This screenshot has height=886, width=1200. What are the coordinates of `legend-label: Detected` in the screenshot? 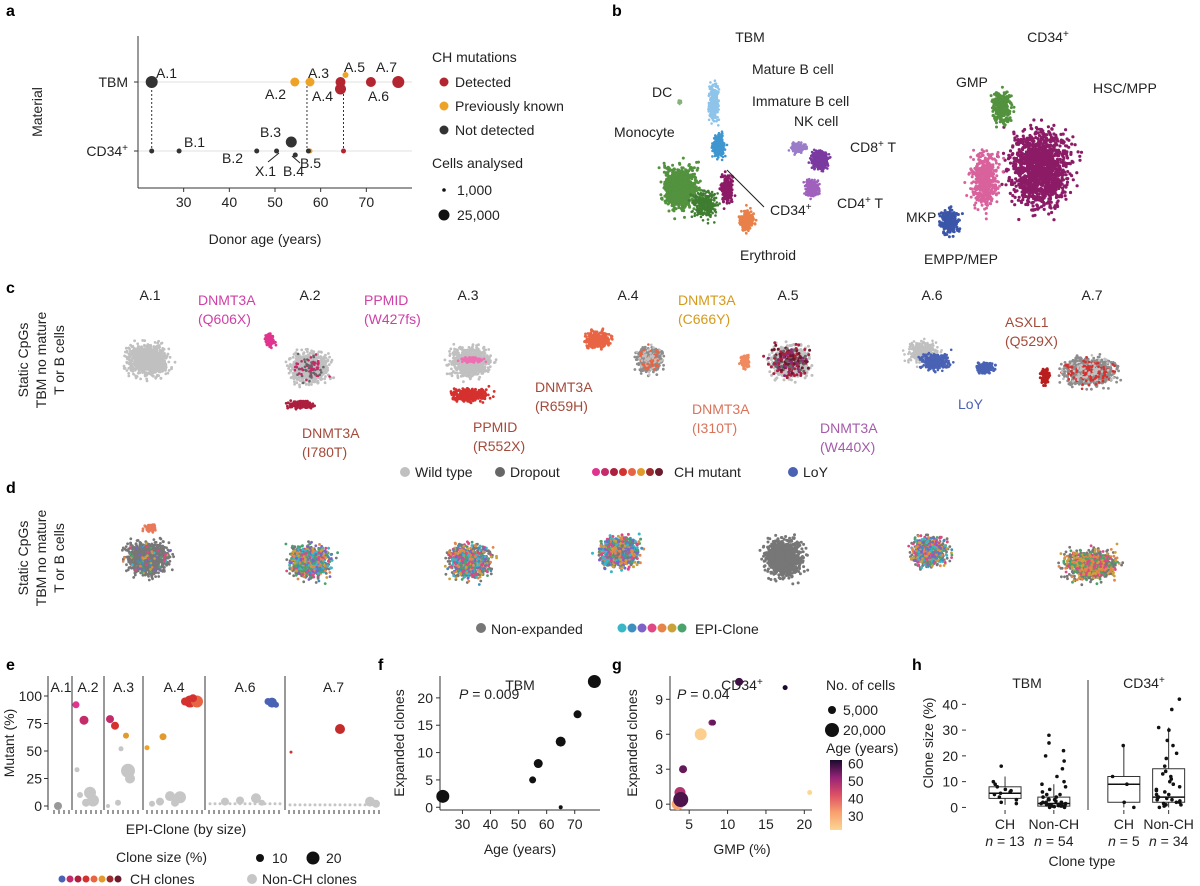 It's located at (483, 82).